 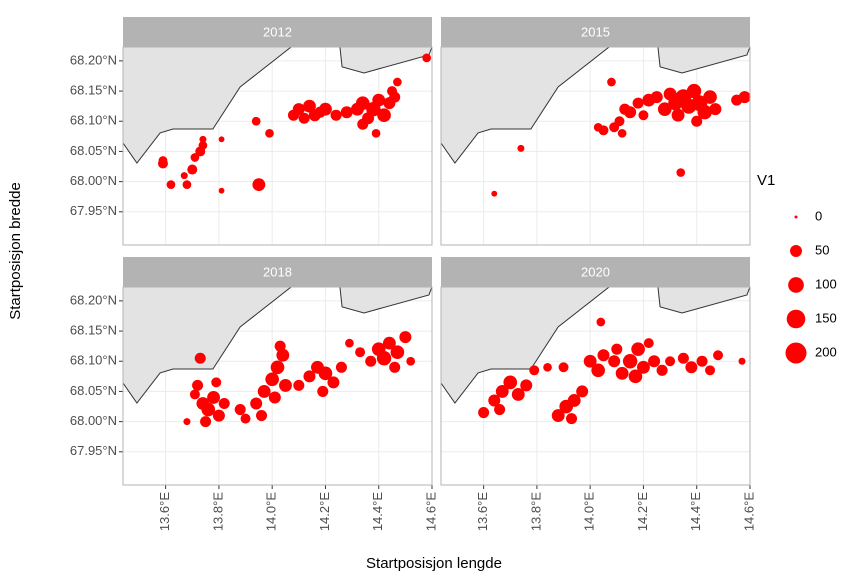 What do you see at coordinates (818, 215) in the screenshot?
I see `legend-label: 0` at bounding box center [818, 215].